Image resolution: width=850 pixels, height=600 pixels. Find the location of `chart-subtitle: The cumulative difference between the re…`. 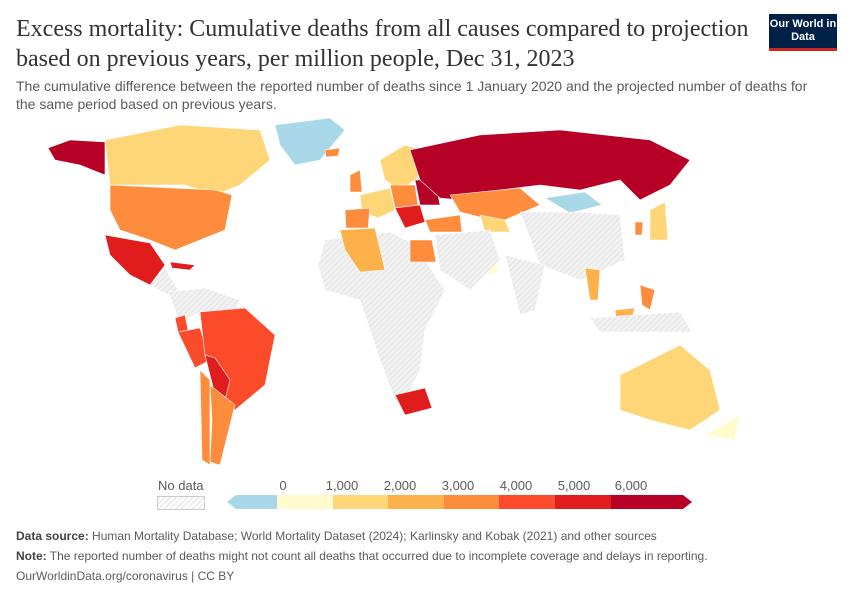

chart-subtitle: The cumulative difference between the re… is located at coordinates (412, 95).